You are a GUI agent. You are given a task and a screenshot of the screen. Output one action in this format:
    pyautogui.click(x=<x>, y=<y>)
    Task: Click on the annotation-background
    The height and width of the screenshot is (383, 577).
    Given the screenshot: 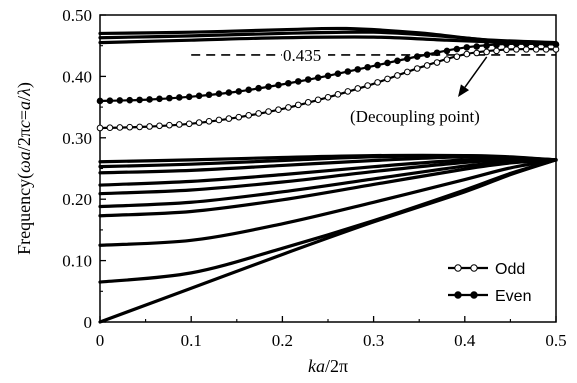 What is the action you would take?
    pyautogui.click(x=432, y=117)
    